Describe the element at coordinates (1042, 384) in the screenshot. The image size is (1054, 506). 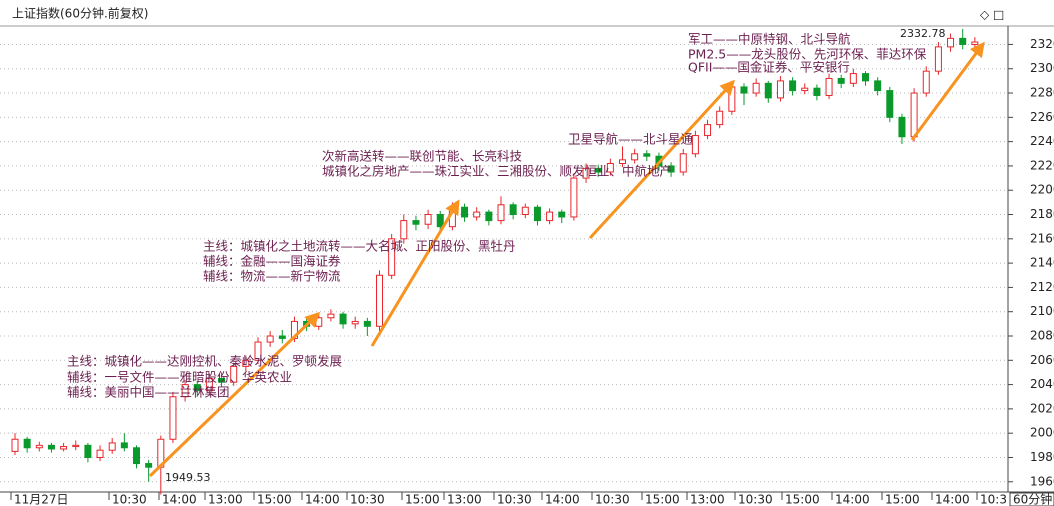
I see `y-tick-label: 2040` at that location.